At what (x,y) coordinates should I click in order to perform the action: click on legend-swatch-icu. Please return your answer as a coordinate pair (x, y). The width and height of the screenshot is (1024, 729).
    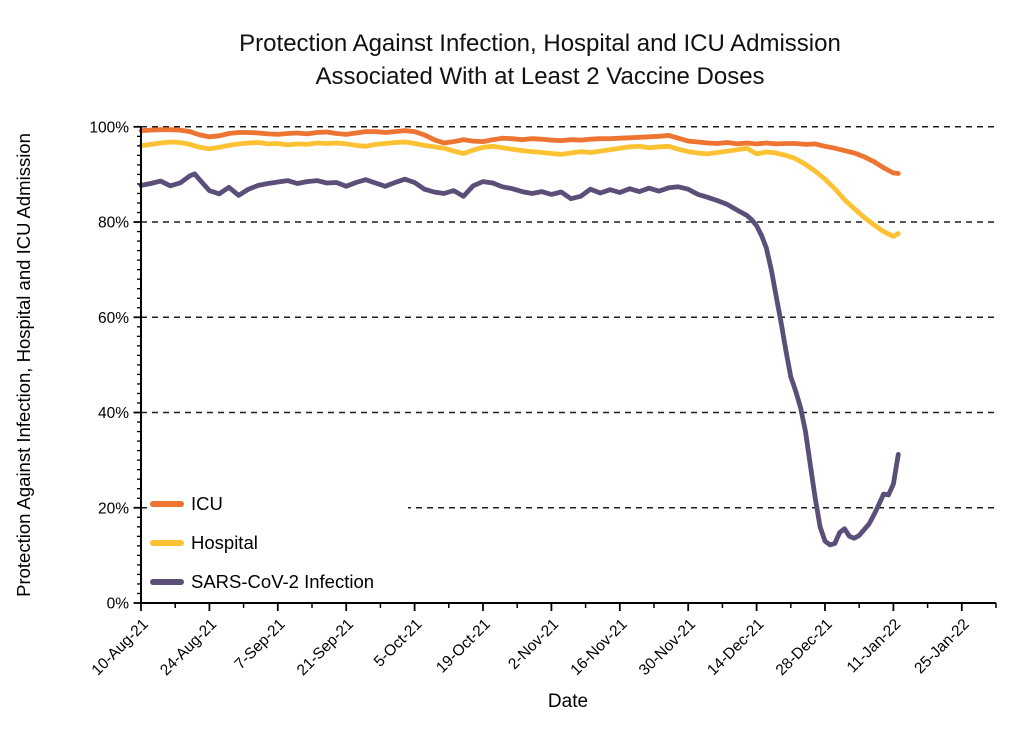
    Looking at the image, I should click on (167, 503).